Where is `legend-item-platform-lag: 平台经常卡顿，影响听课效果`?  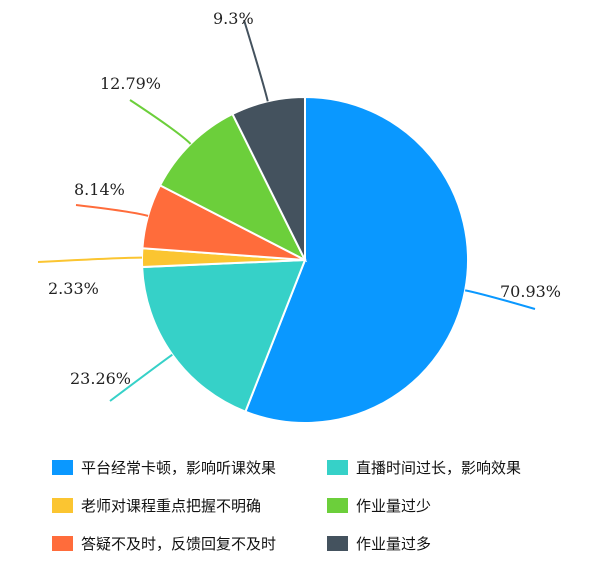
legend-item-platform-lag: 平台经常卡顿，影响听课效果 is located at coordinates (189, 467).